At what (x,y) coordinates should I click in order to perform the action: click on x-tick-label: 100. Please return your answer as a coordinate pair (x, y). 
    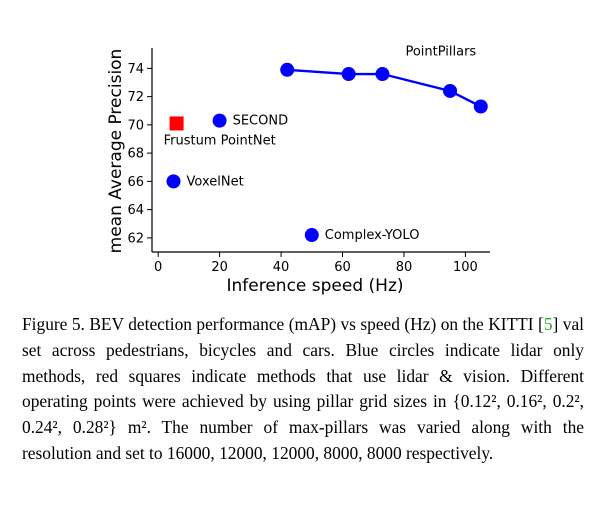
    Looking at the image, I should click on (465, 267).